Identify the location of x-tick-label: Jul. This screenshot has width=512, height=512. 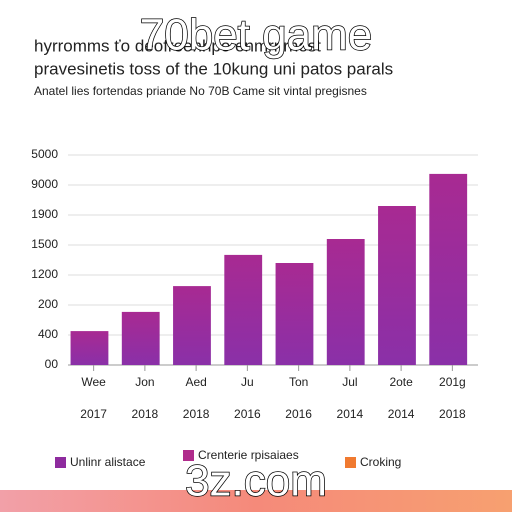
(349, 382).